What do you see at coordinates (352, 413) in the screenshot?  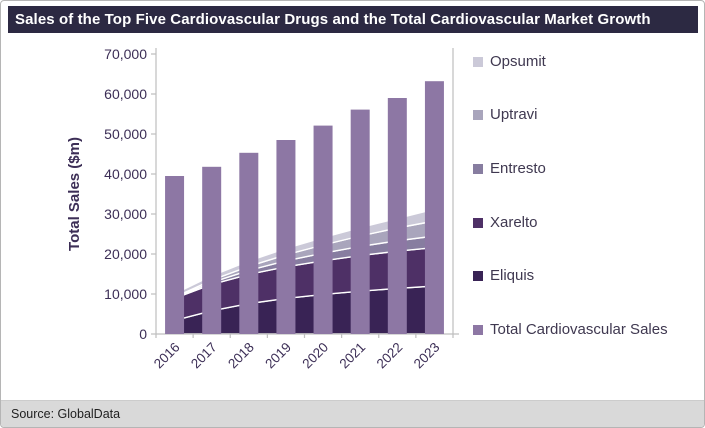 I see `source-bar: Source: GlobalData` at bounding box center [352, 413].